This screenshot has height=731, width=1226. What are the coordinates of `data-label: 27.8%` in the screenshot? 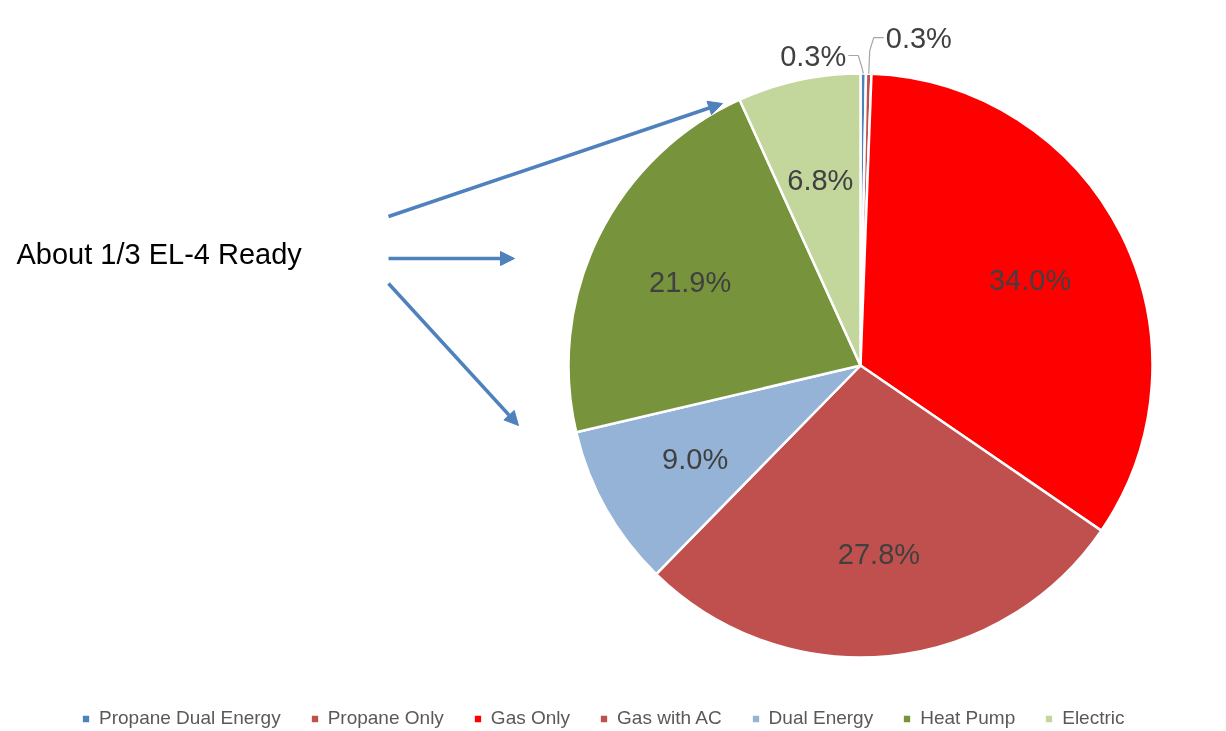 It's located at (879, 554).